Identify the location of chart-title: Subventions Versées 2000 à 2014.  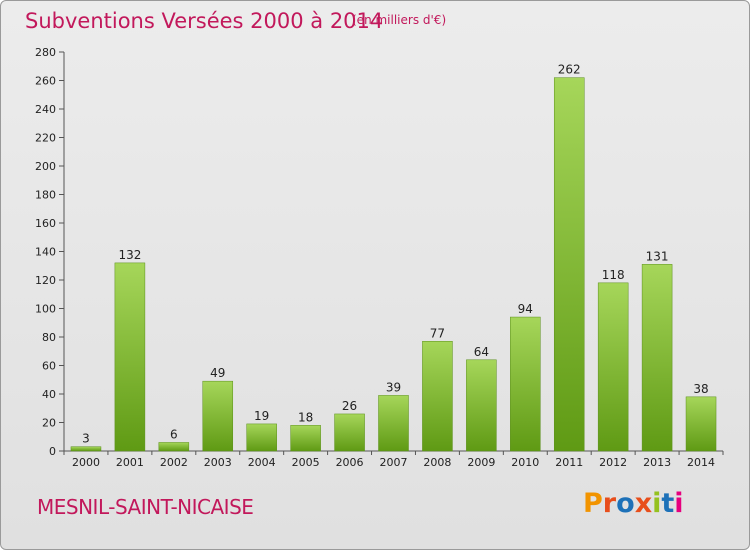
(204, 21).